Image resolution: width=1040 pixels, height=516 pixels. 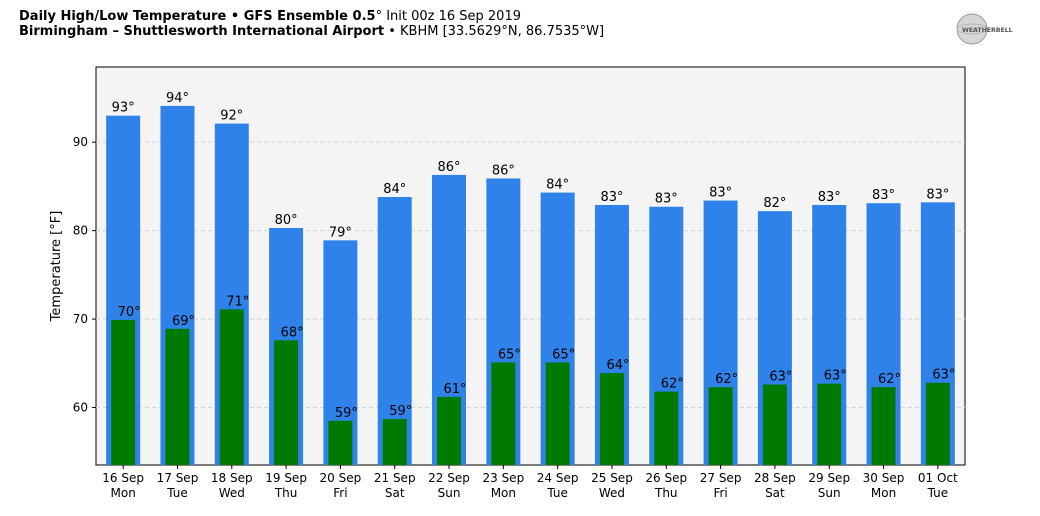 I want to click on x-tick-date: 30 Sep, so click(x=884, y=478).